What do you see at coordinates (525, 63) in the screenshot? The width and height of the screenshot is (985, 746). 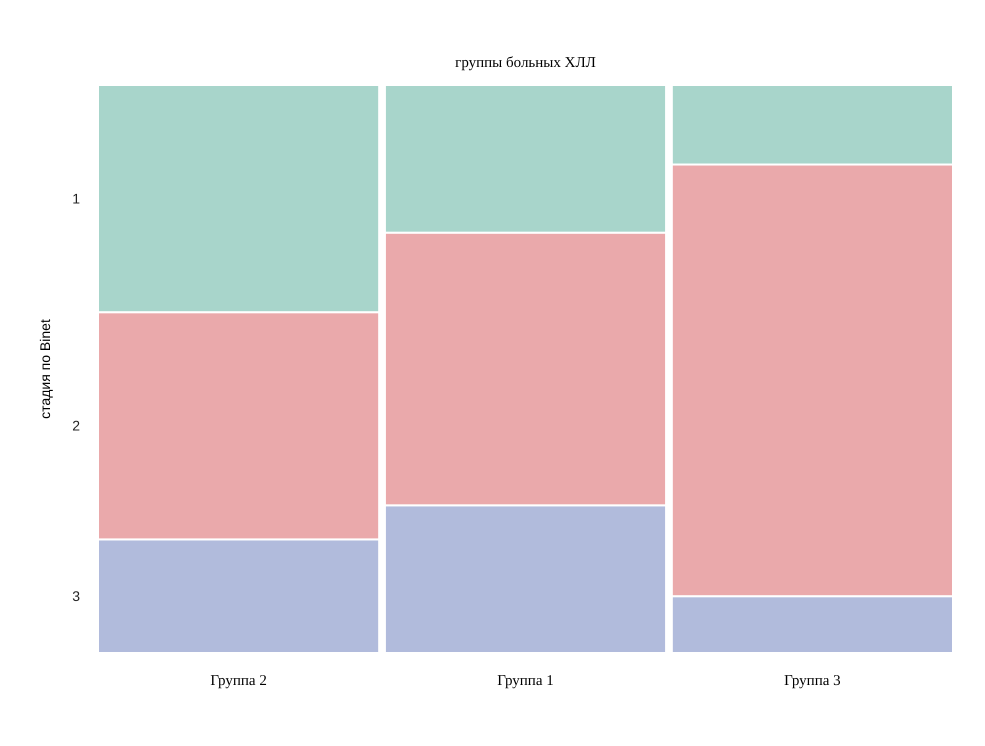 I see `chart-title: группы больных ХЛЛ` at bounding box center [525, 63].